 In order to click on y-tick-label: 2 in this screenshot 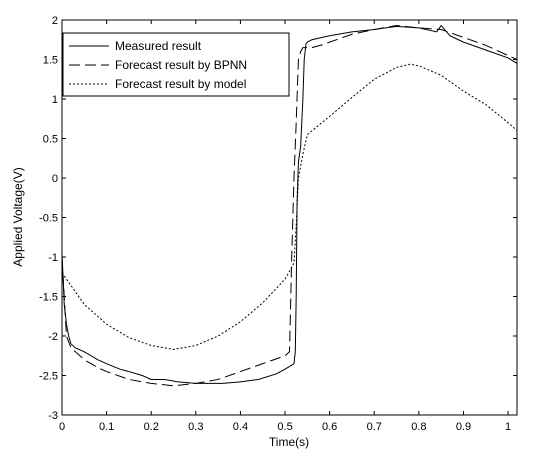, I will do `click(55, 21)`.